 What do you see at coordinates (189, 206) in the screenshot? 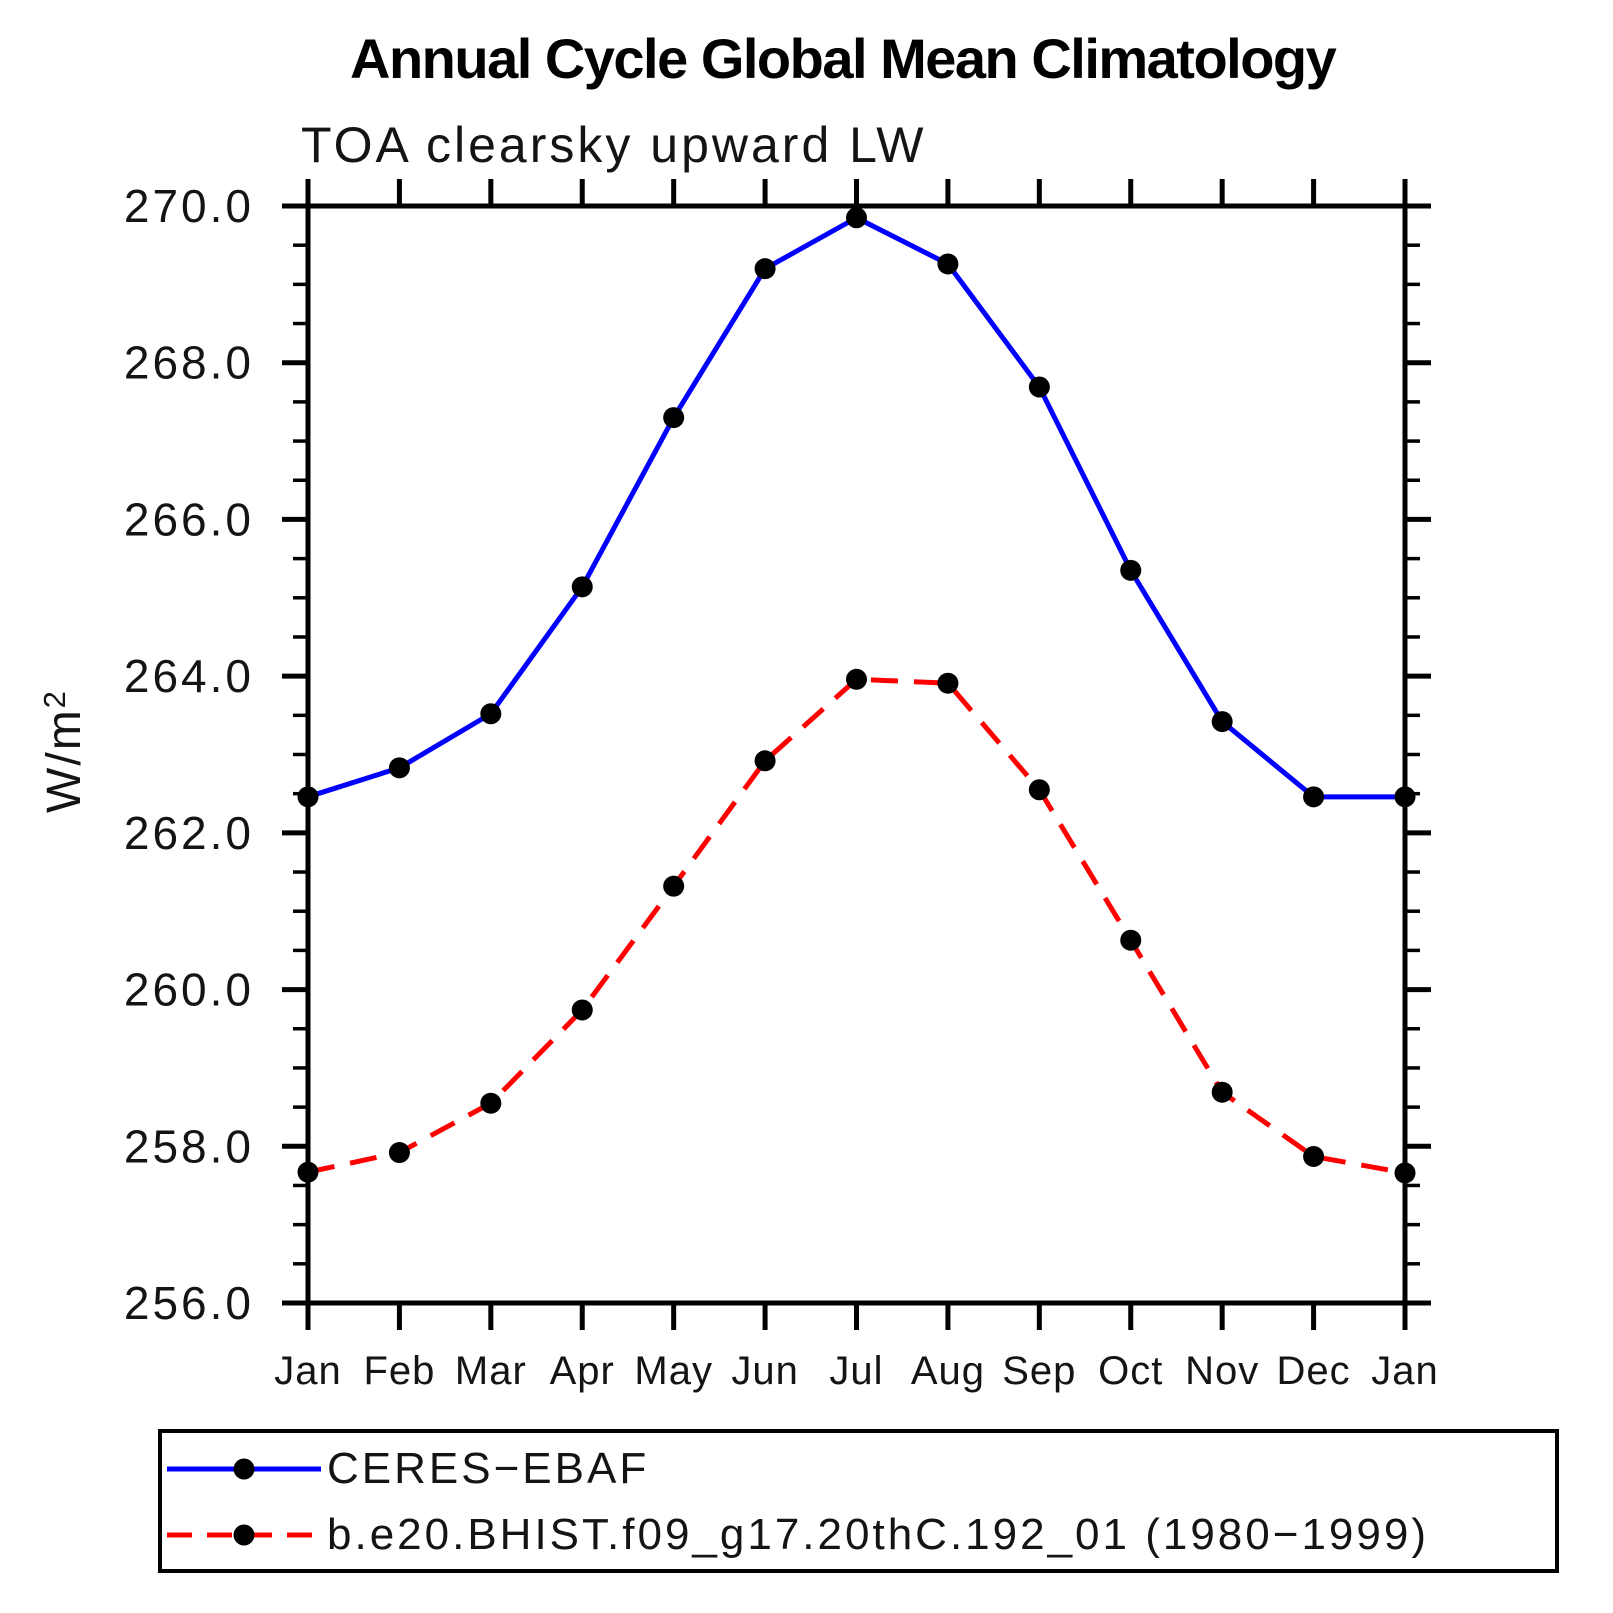
I see `y-tick-label: 270.0` at bounding box center [189, 206].